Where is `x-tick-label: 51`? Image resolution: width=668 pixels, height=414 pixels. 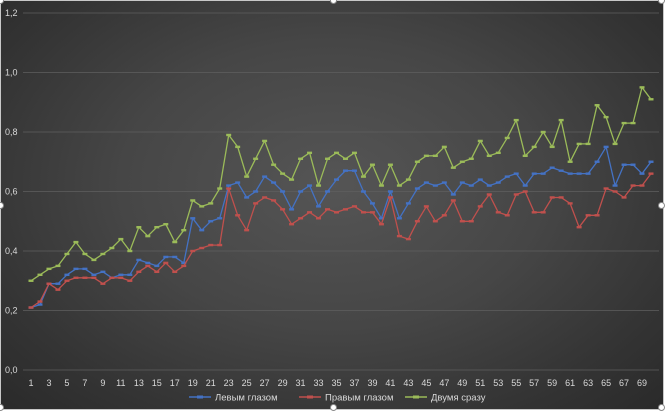
x-tick-label: 51 is located at coordinates (480, 383).